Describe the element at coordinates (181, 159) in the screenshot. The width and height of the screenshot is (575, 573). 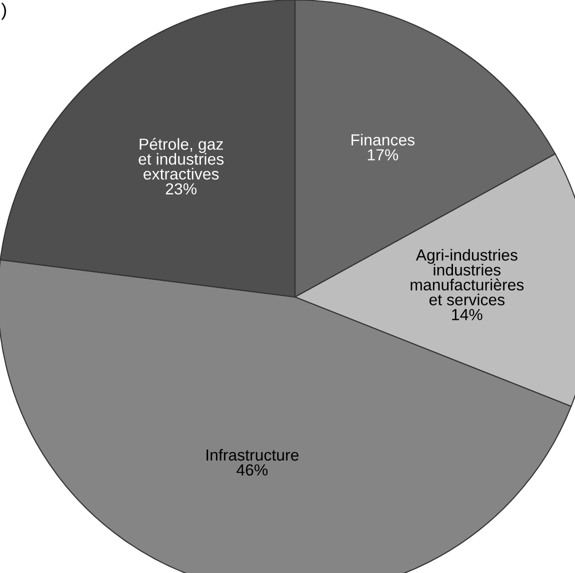
I see `slice-label: Pétrole, gaz et industries extractives` at that location.